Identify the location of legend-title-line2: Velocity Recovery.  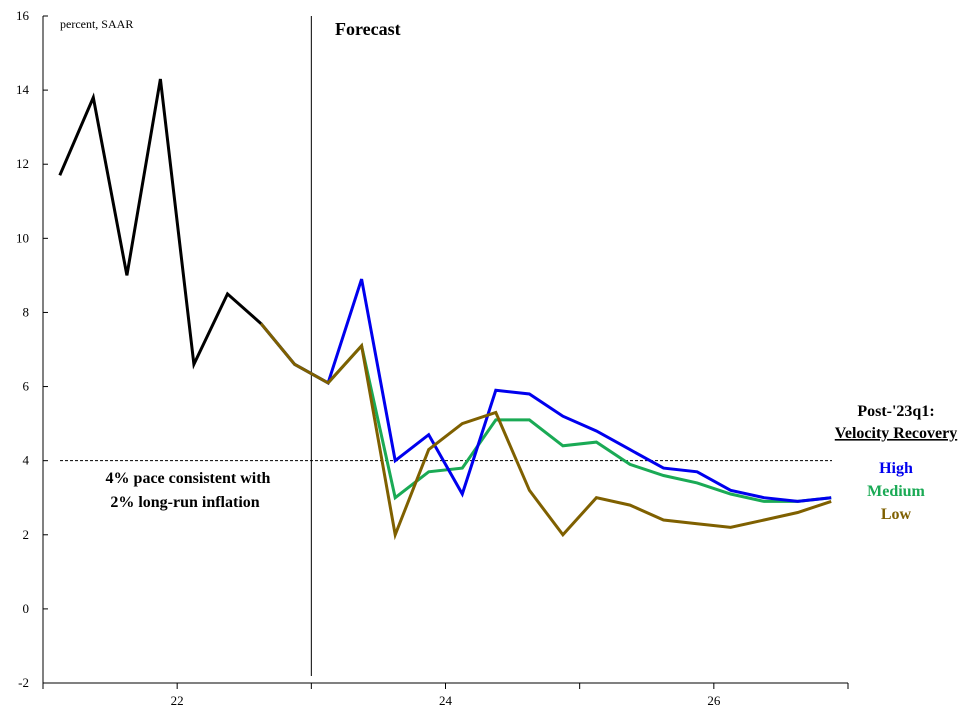
(896, 433).